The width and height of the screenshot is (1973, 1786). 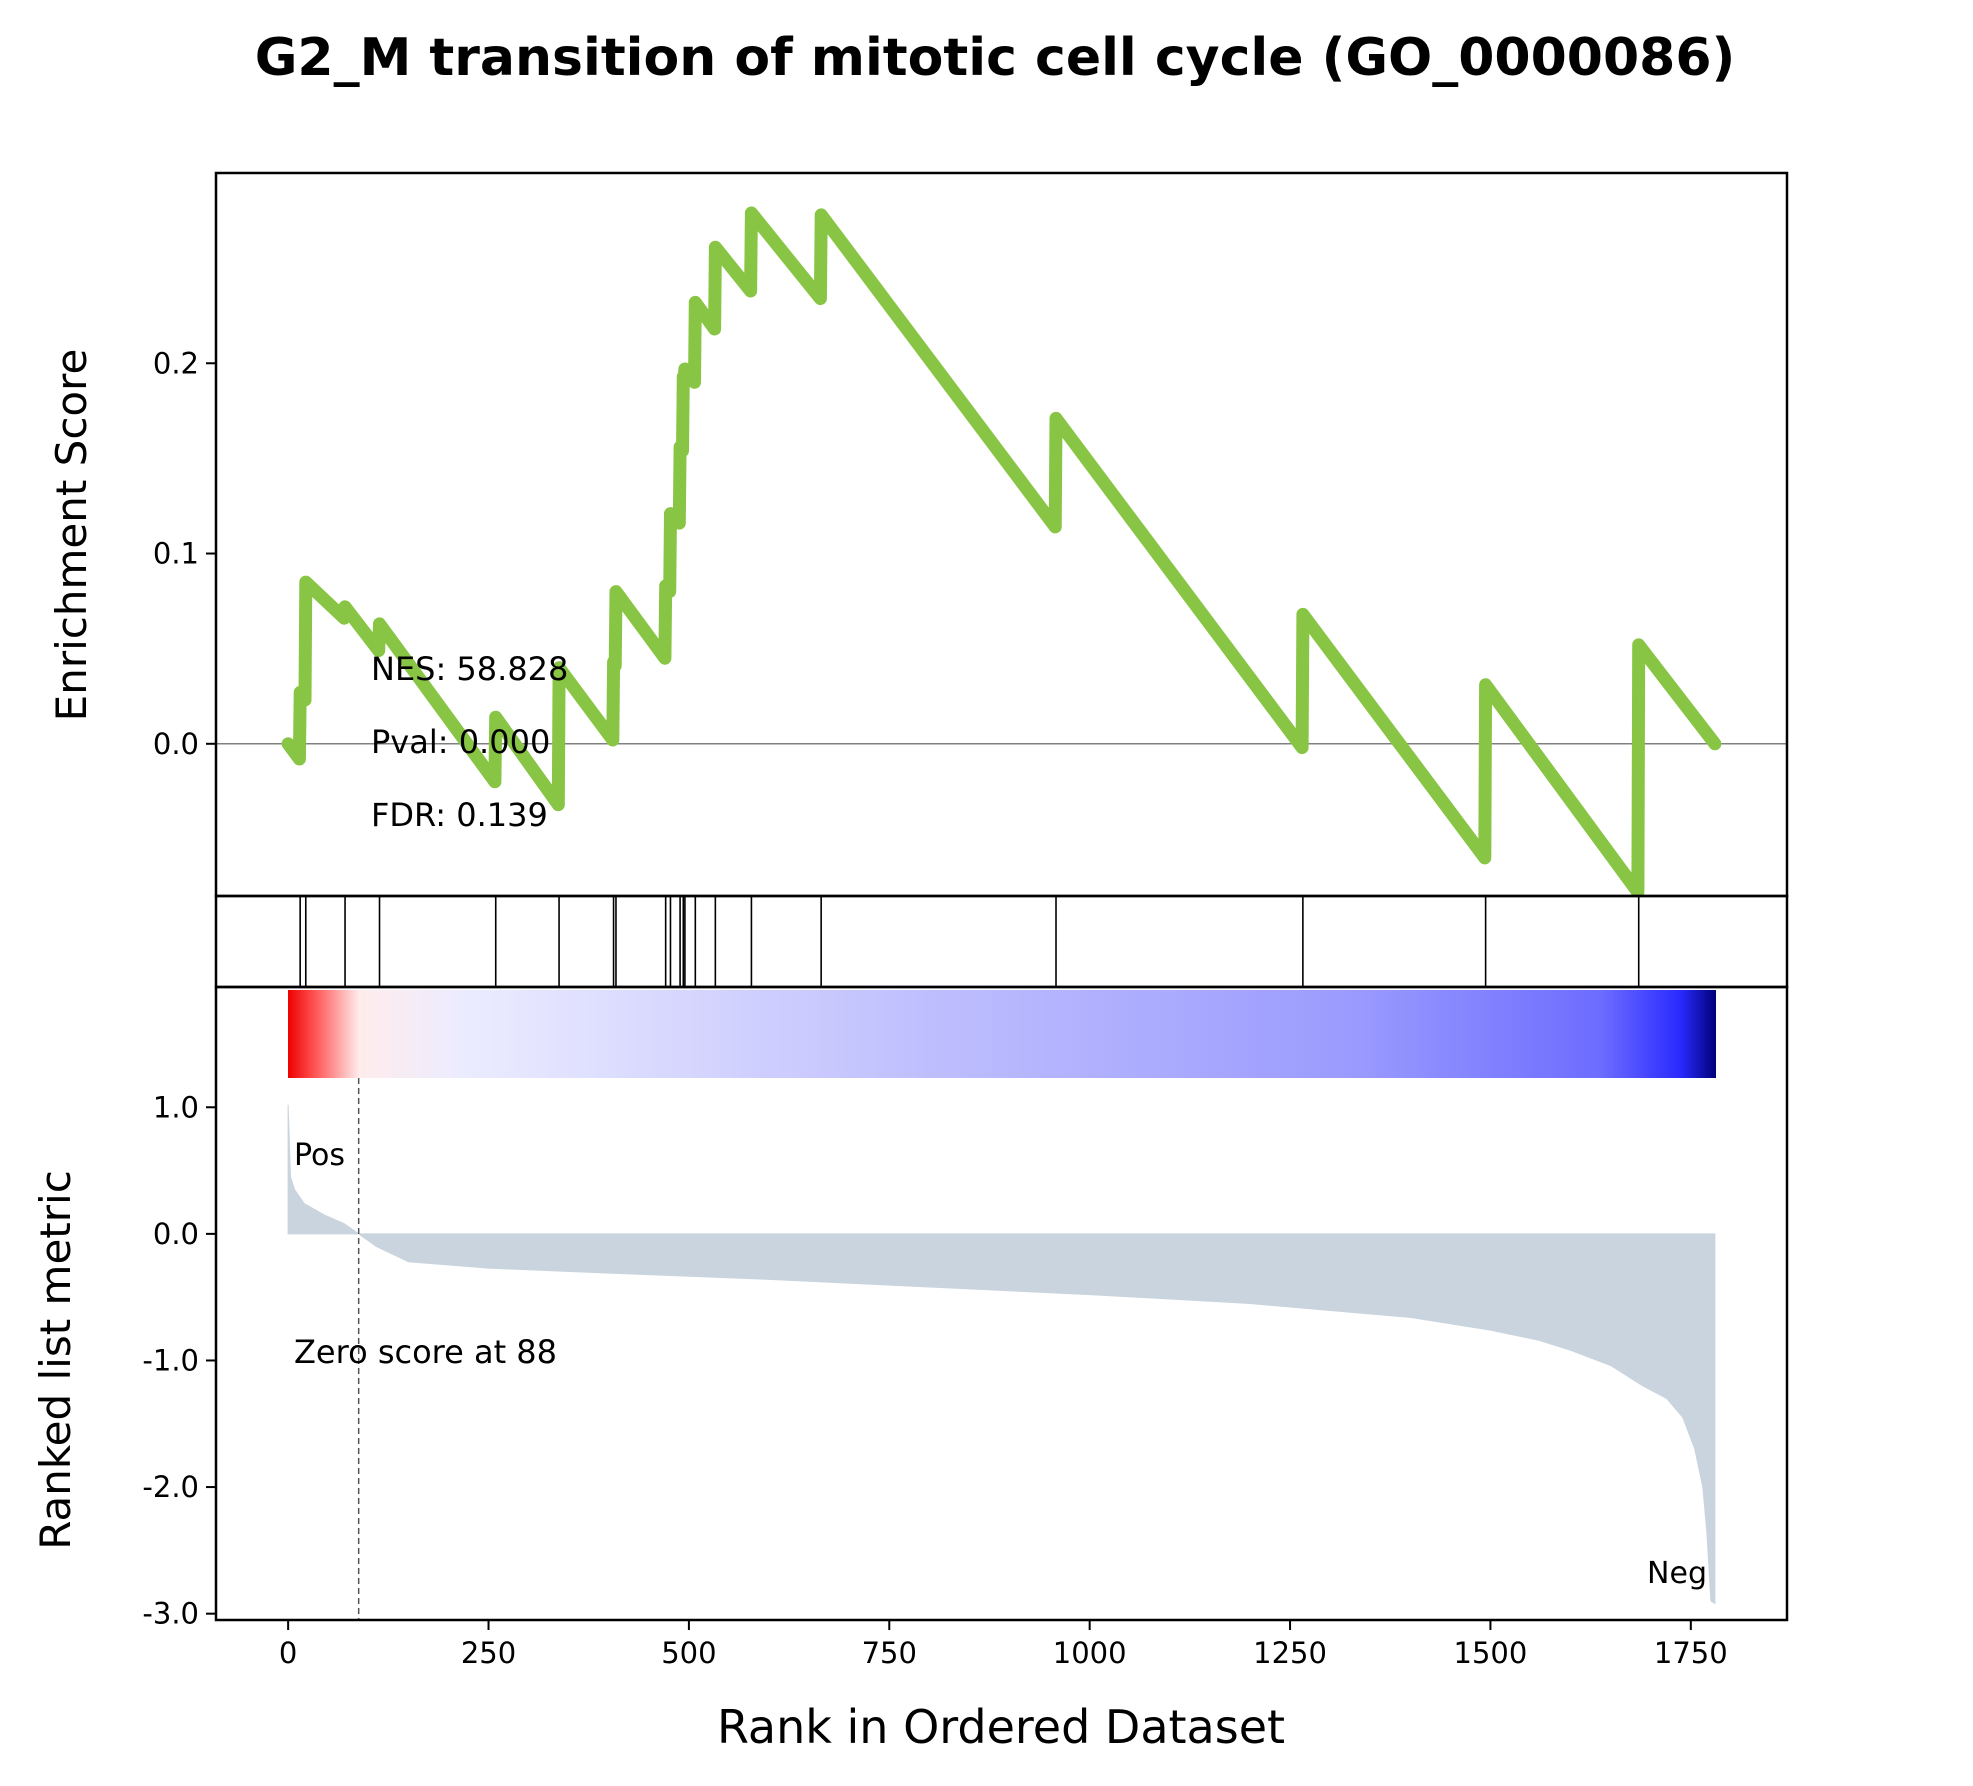 I want to click on hits-panel-frame, so click(x=1001, y=941).